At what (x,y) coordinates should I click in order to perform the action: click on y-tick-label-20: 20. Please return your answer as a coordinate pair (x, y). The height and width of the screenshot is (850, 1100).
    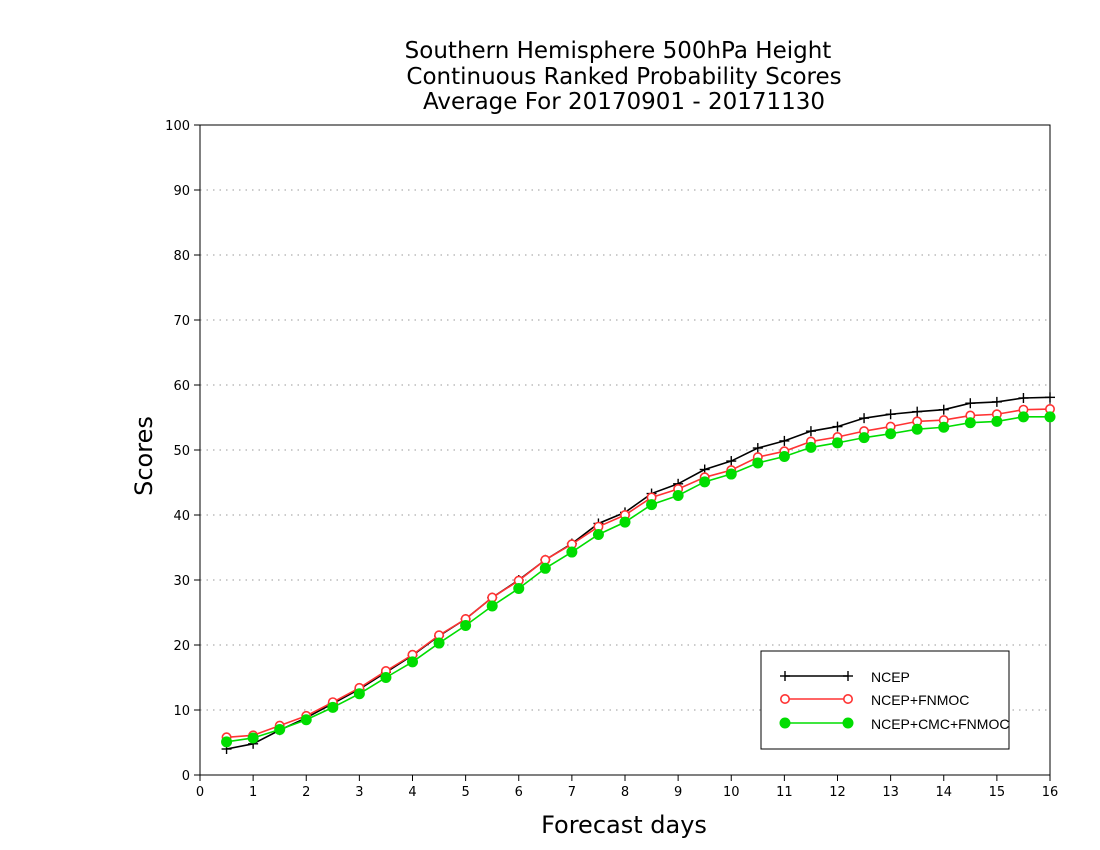
    Looking at the image, I should click on (181, 646).